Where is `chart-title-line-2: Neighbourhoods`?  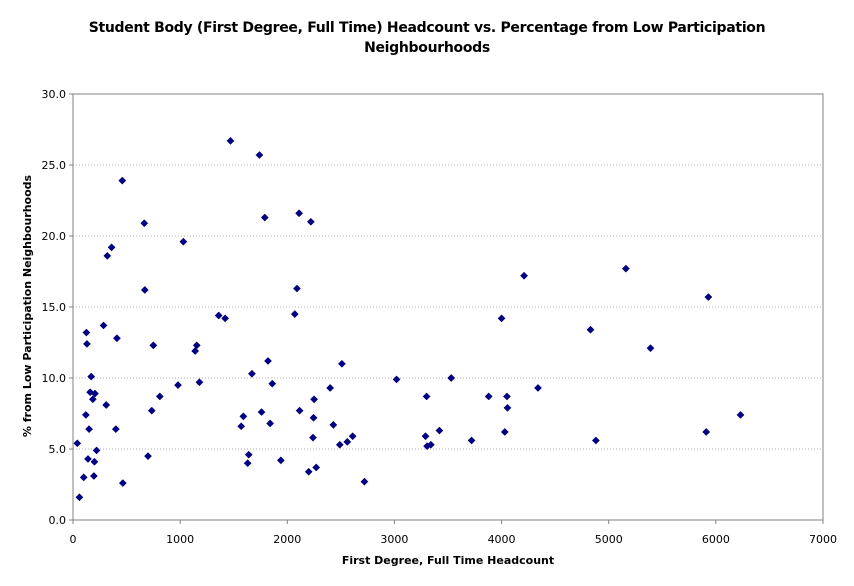 chart-title-line-2: Neighbourhoods is located at coordinates (427, 48).